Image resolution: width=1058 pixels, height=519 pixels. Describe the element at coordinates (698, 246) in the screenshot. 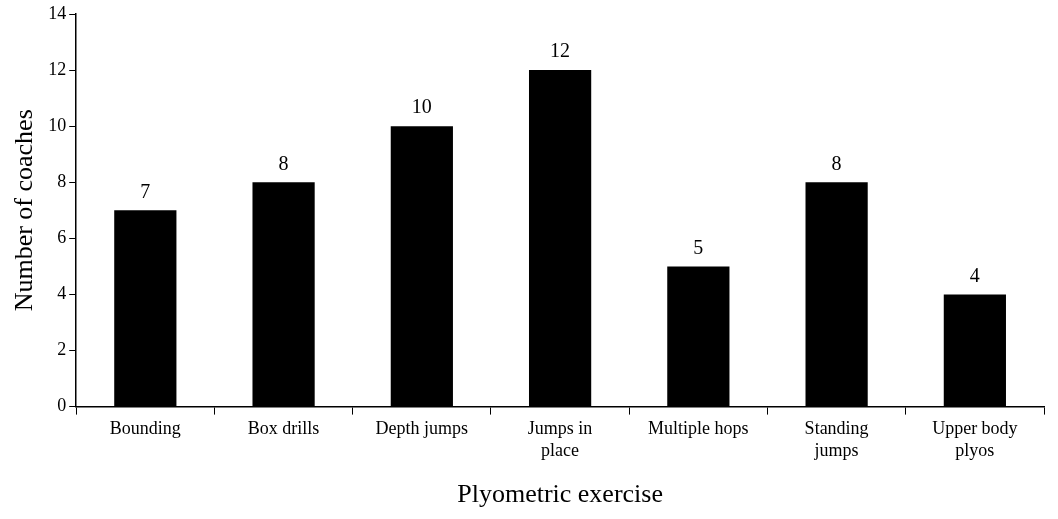

I see `data-label: 5` at that location.